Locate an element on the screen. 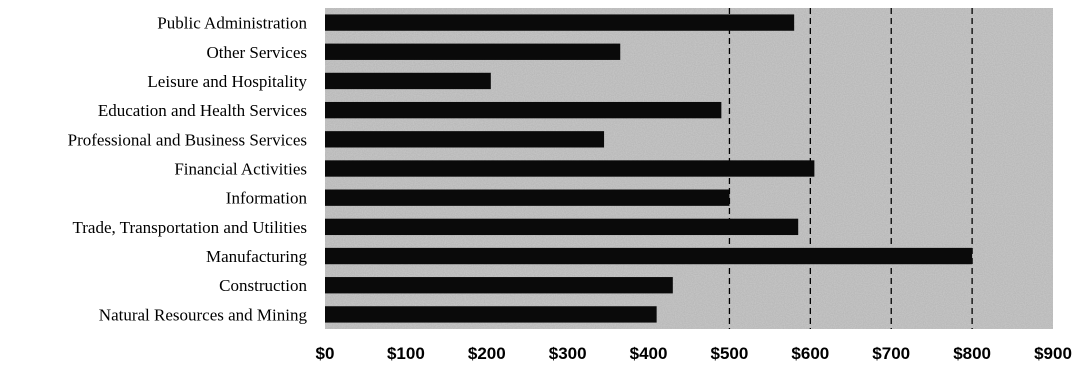  x-tick-label-900: $900 is located at coordinates (1053, 353).